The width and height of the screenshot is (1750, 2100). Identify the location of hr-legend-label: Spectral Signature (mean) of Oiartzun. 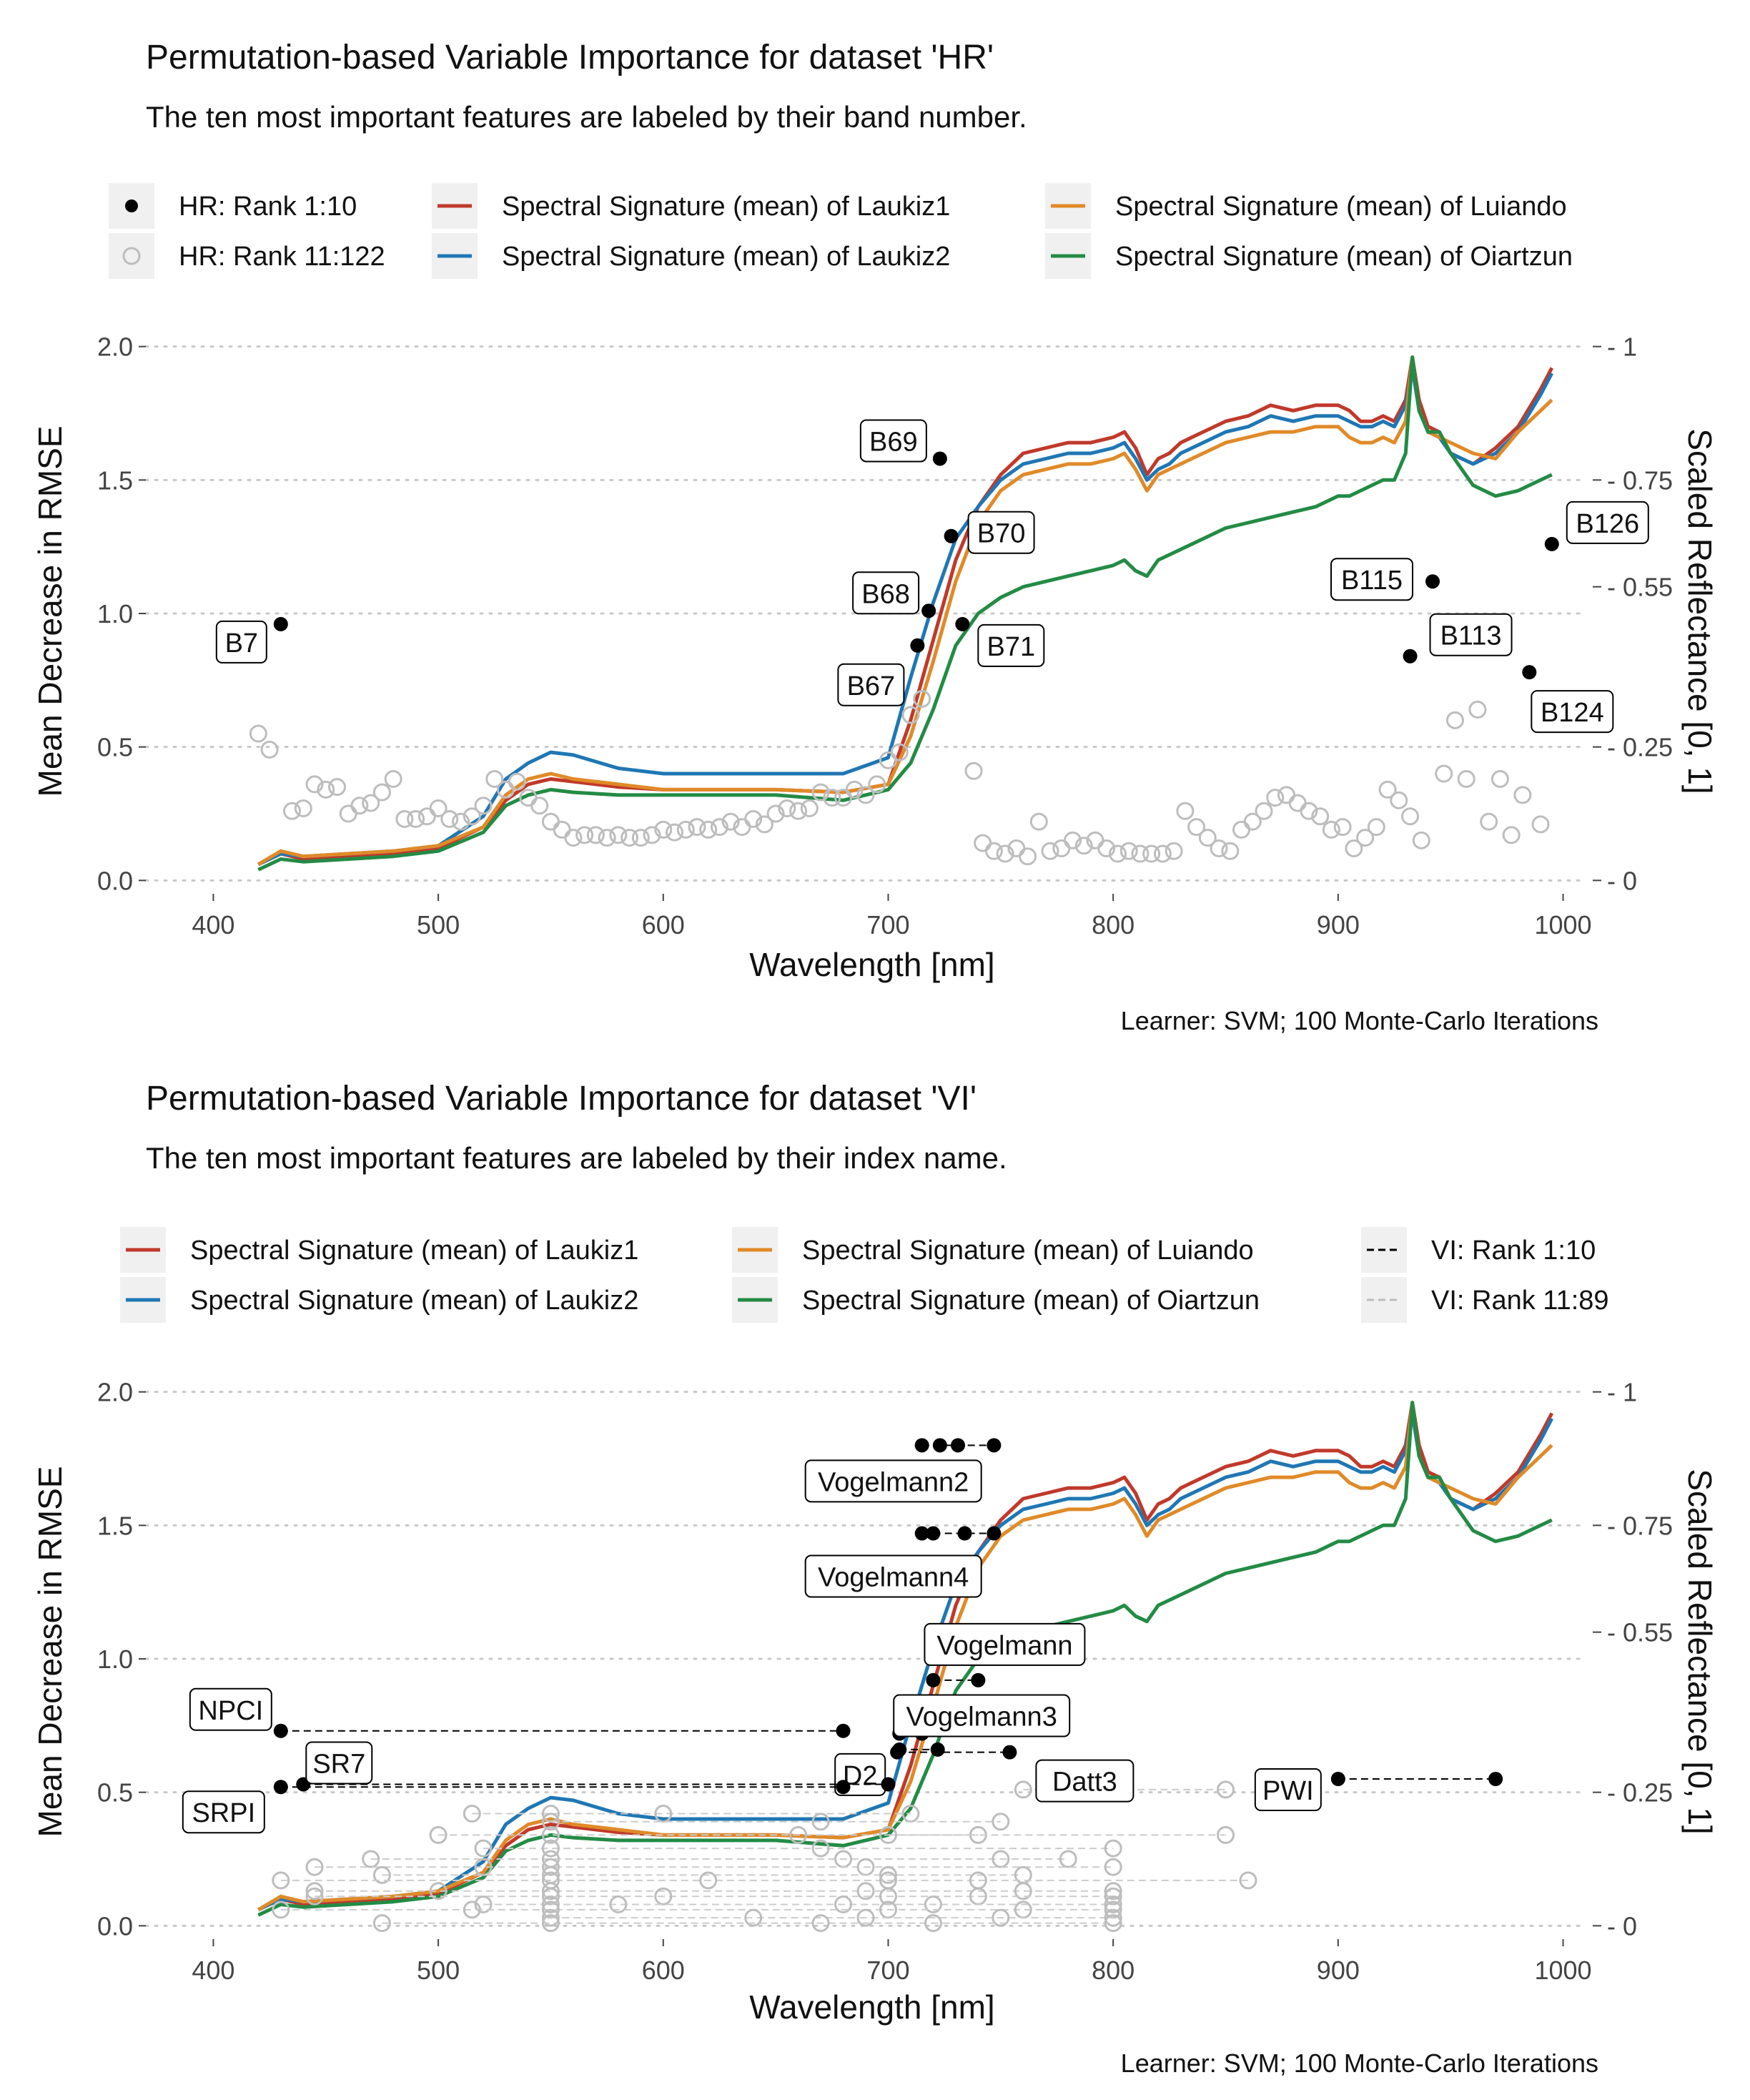
(1344, 257).